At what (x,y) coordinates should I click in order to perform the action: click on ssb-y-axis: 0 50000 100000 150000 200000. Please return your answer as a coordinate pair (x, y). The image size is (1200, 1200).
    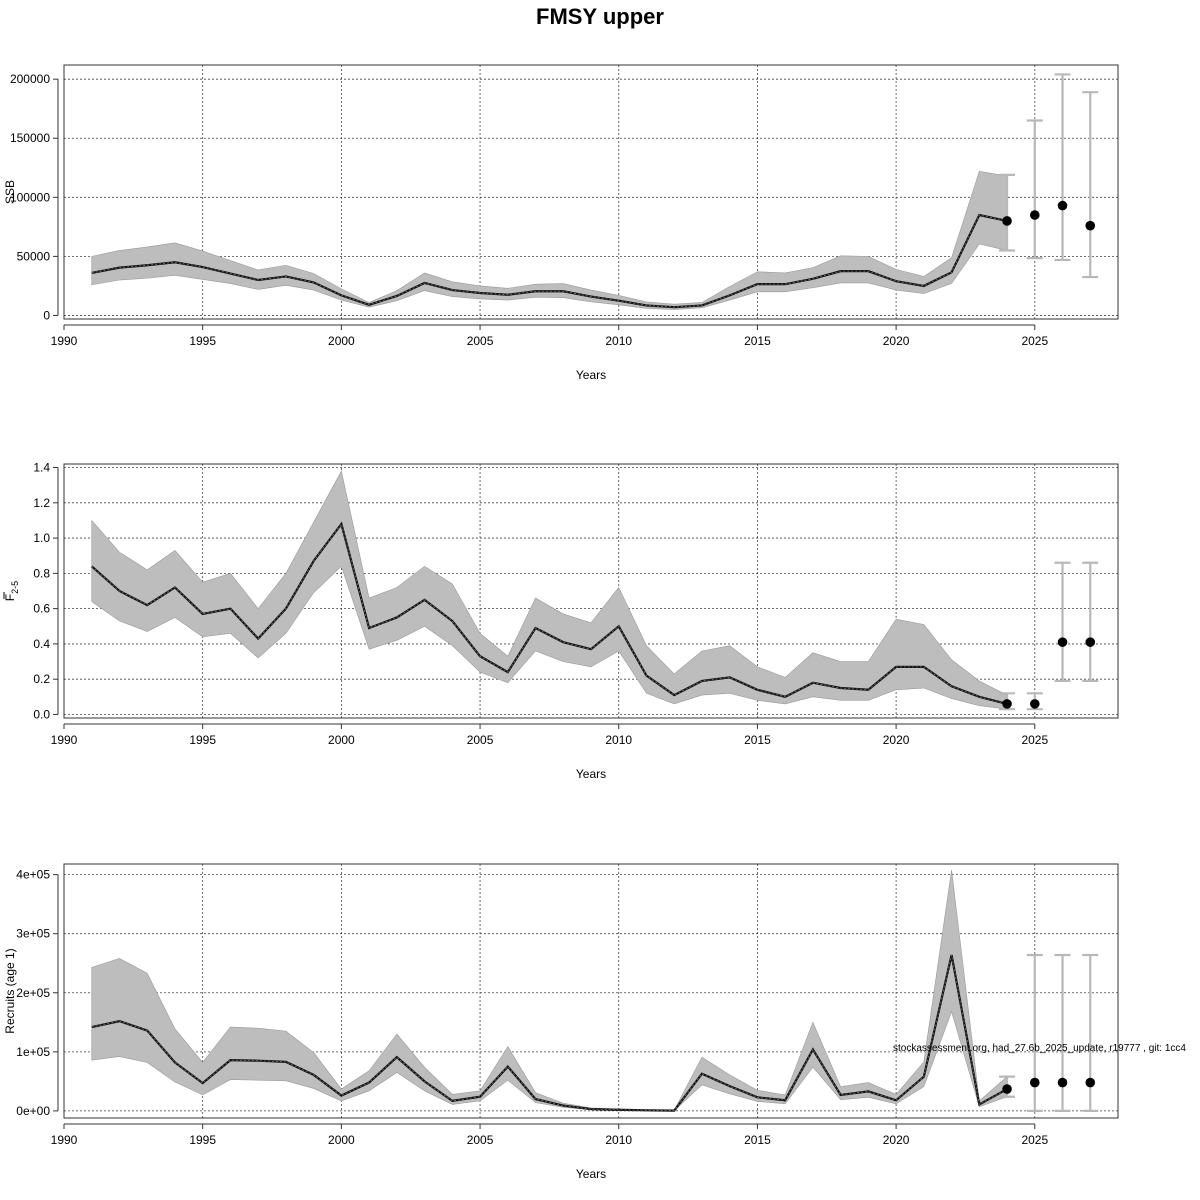
    Looking at the image, I should click on (34, 197).